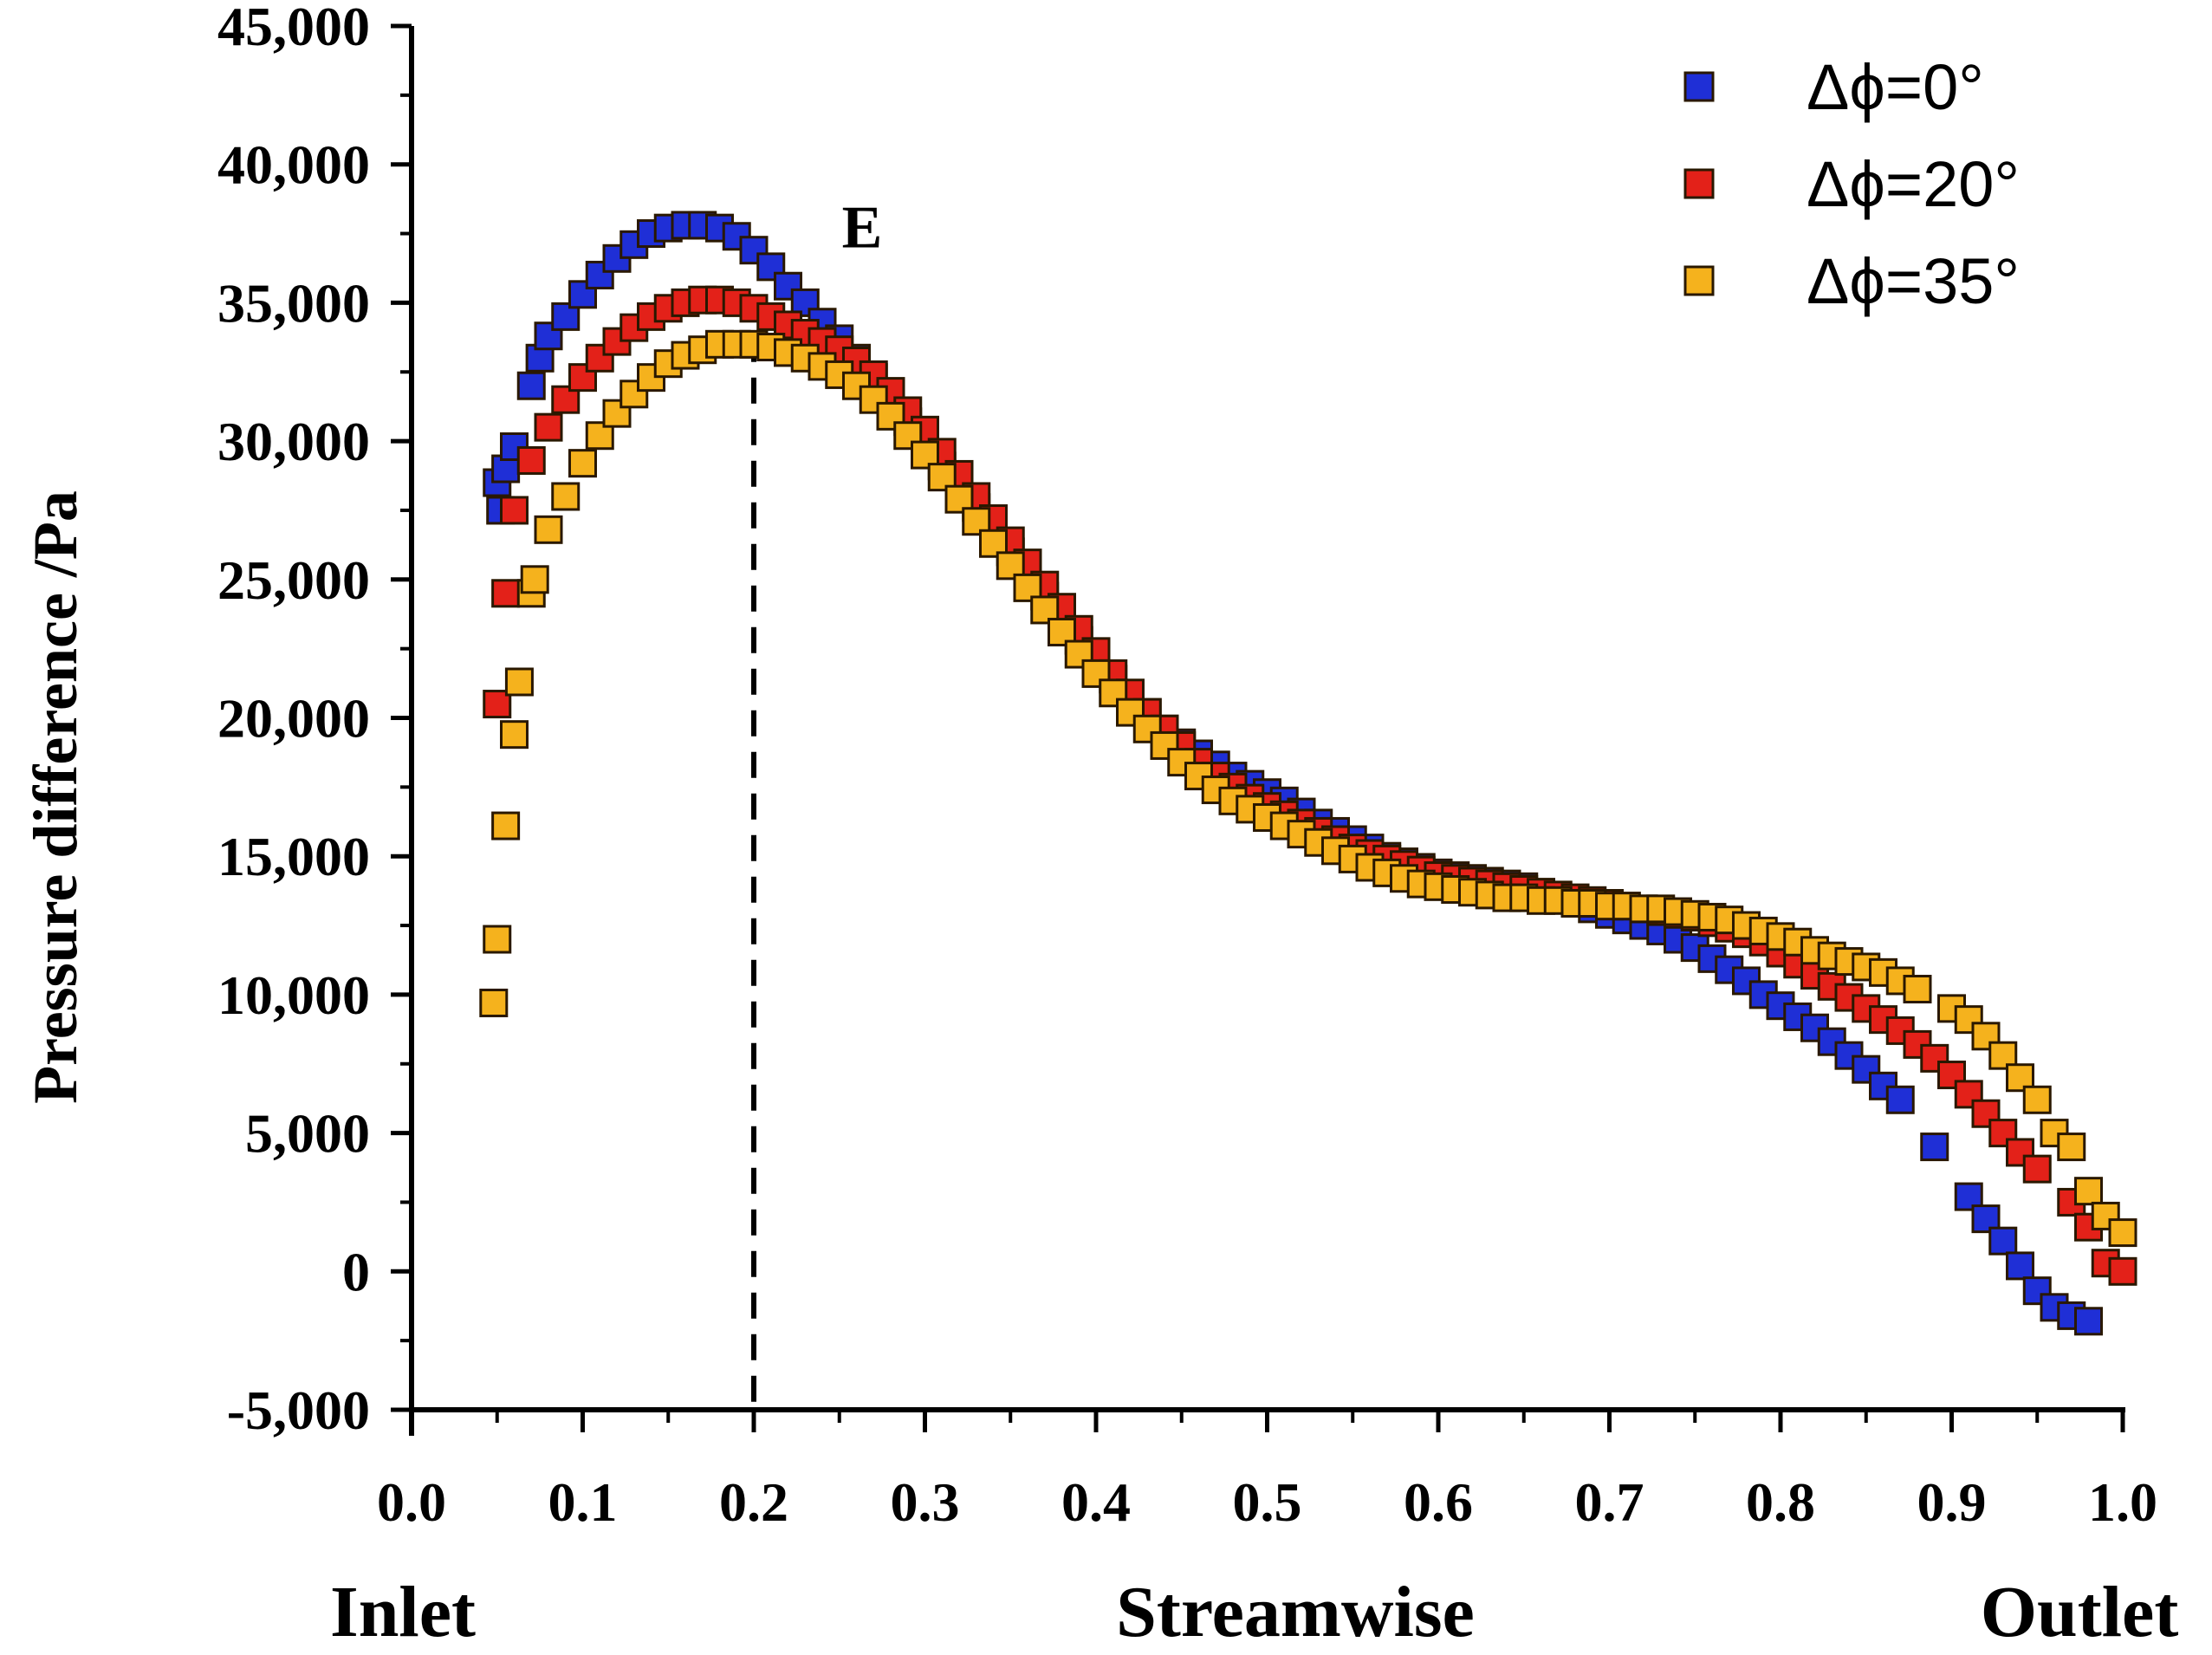  What do you see at coordinates (1781, 1502) in the screenshot?
I see `x-tick-label: 0.8` at bounding box center [1781, 1502].